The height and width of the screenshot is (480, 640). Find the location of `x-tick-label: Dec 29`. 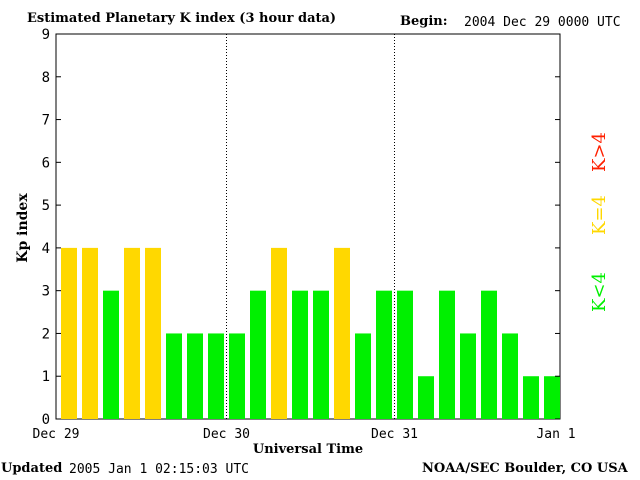

x-tick-label: Dec 29 is located at coordinates (56, 434).